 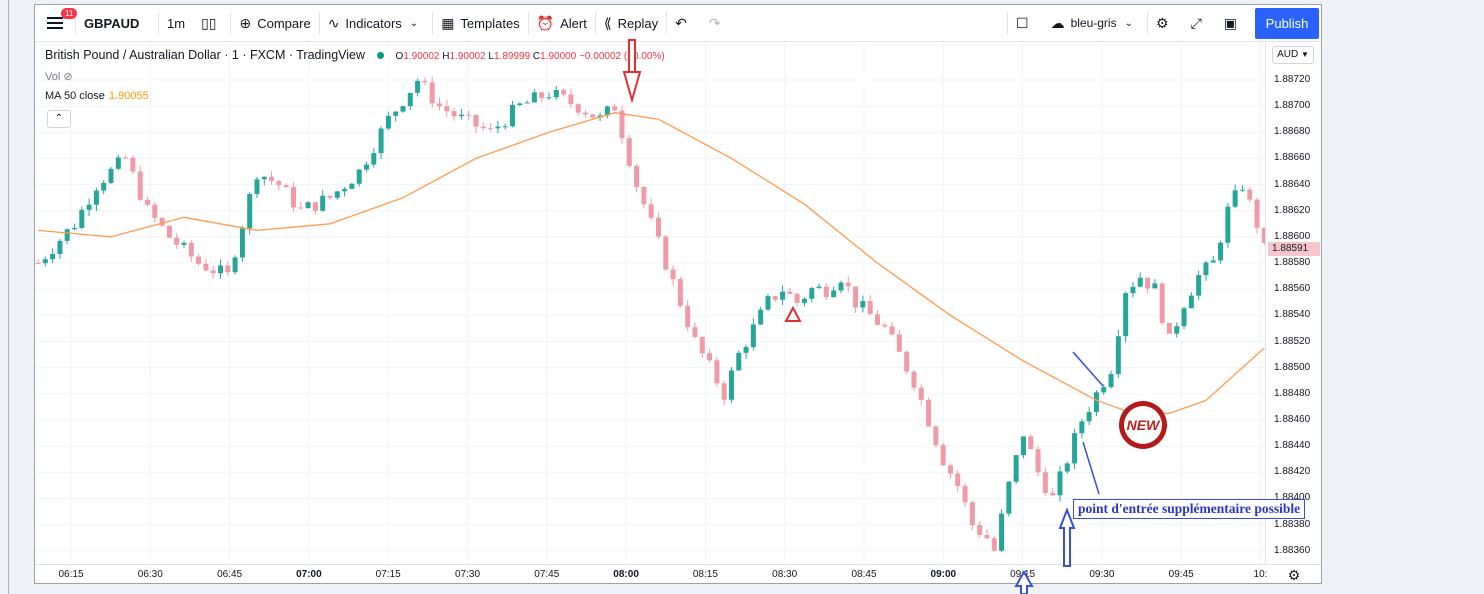 What do you see at coordinates (376, 23) in the screenshot?
I see `indicators-button: ∿ Indicators ⌄` at bounding box center [376, 23].